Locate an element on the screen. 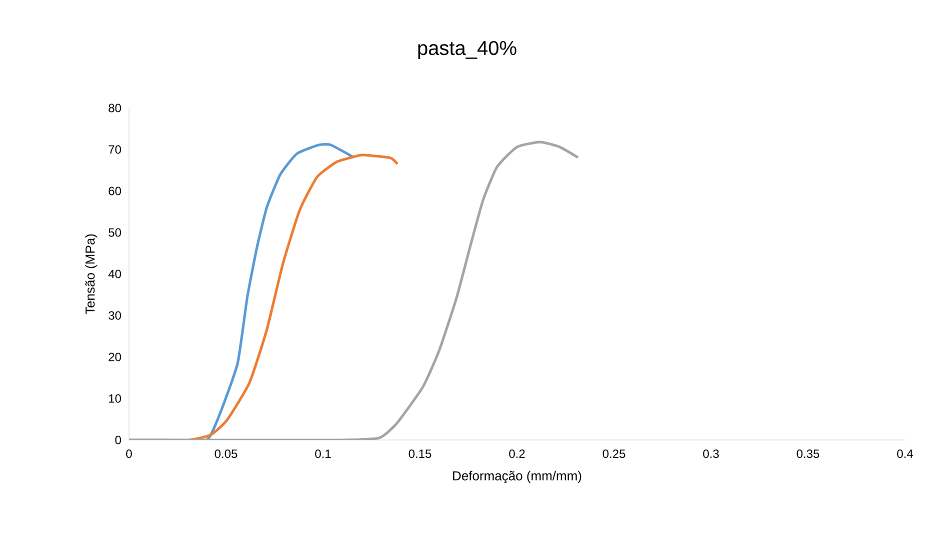  x-tick-label: 0.15 is located at coordinates (420, 454).